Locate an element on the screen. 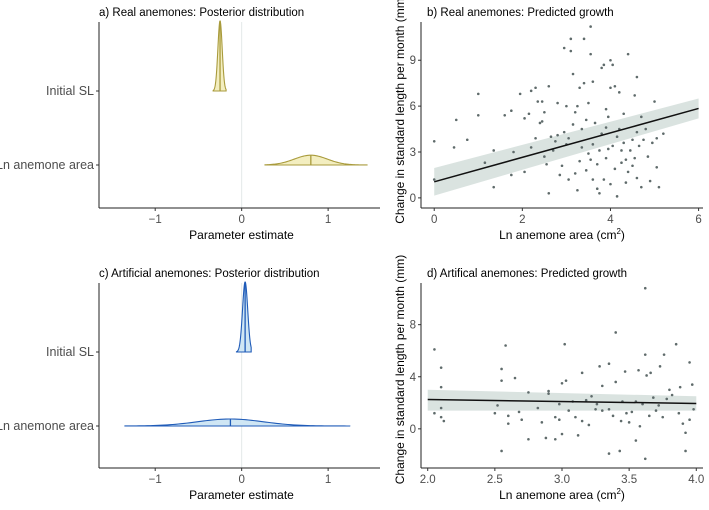 This screenshot has width=709, height=510. density-ln-anemone-area is located at coordinates (237, 422).